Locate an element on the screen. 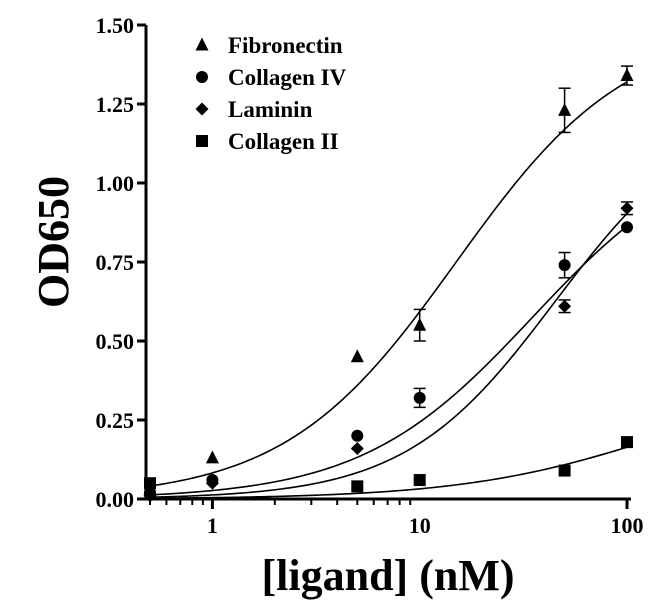 This screenshot has height=601, width=650. legend-marker-collagen-ii is located at coordinates (202, 141).